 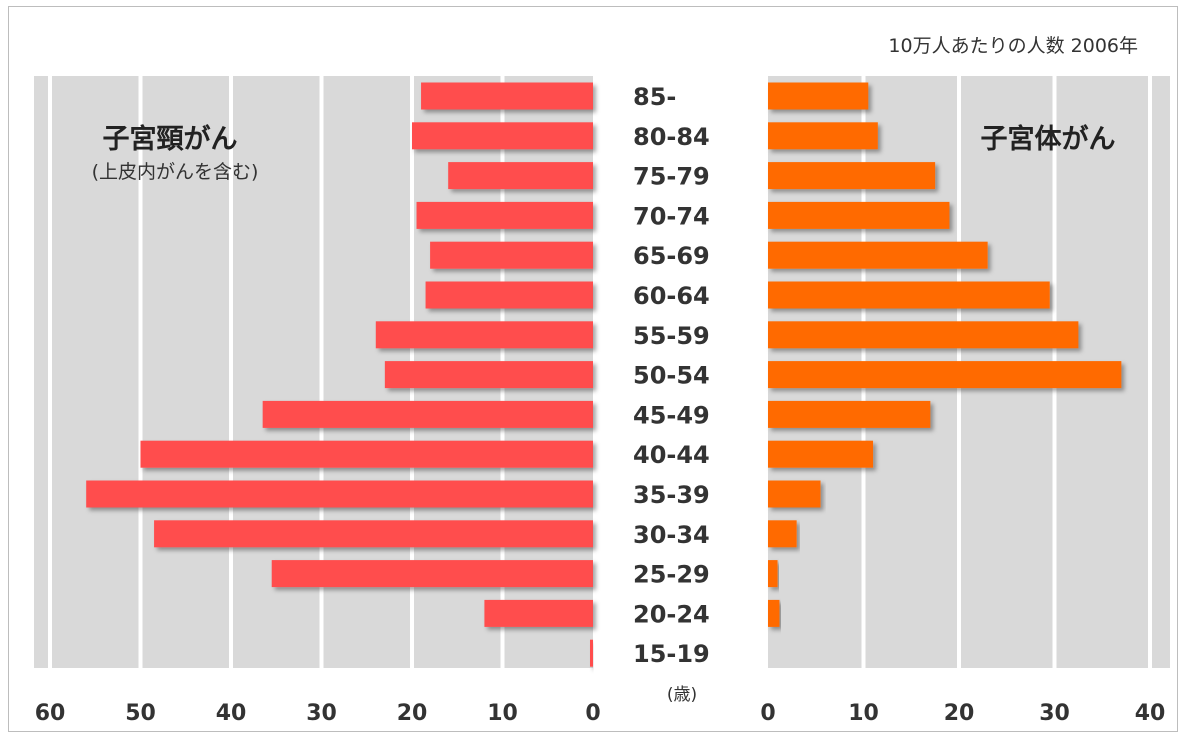 I want to click on age-category-label: 60-64, so click(x=671, y=296).